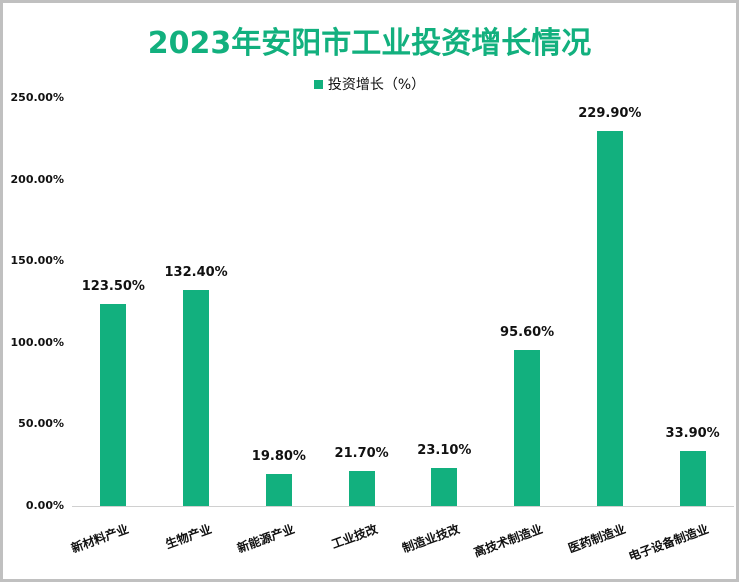  What do you see at coordinates (37, 342) in the screenshot?
I see `y-tick-label: 100.00%` at bounding box center [37, 342].